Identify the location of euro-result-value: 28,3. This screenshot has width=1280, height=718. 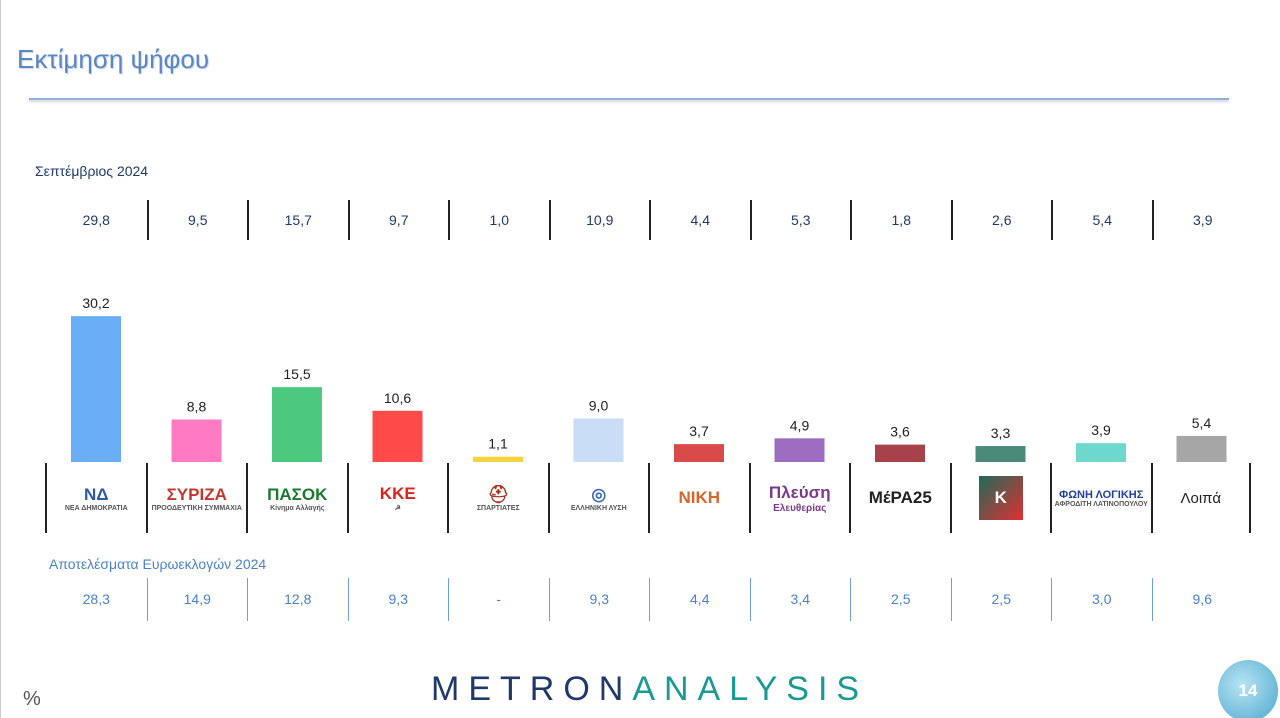
(96, 599).